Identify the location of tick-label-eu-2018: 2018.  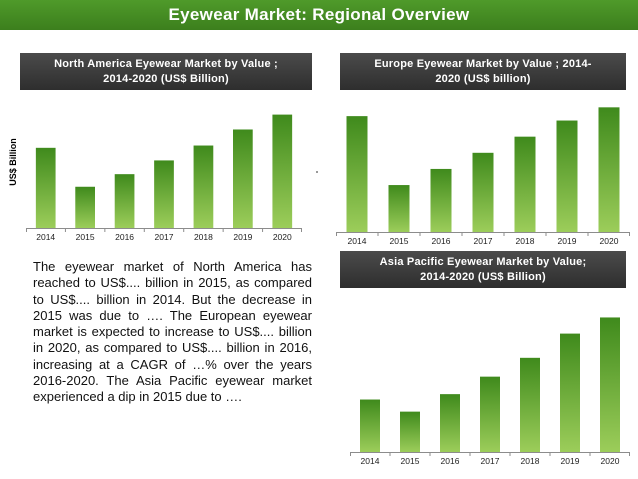
(525, 241).